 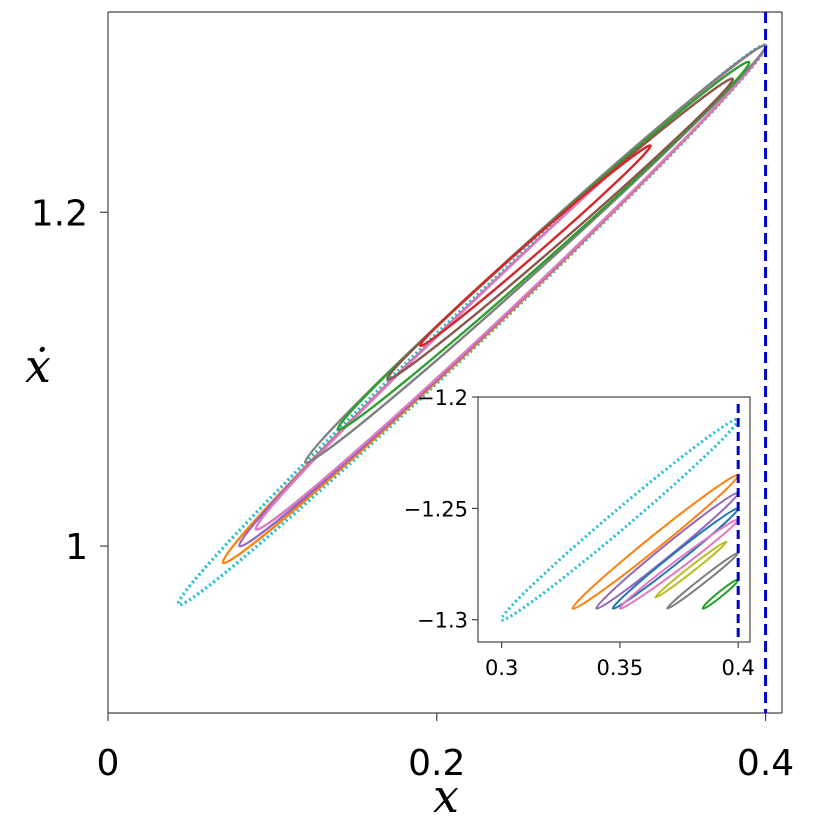 I want to click on inset-y-tick-label-0: −1.2, so click(x=442, y=398).